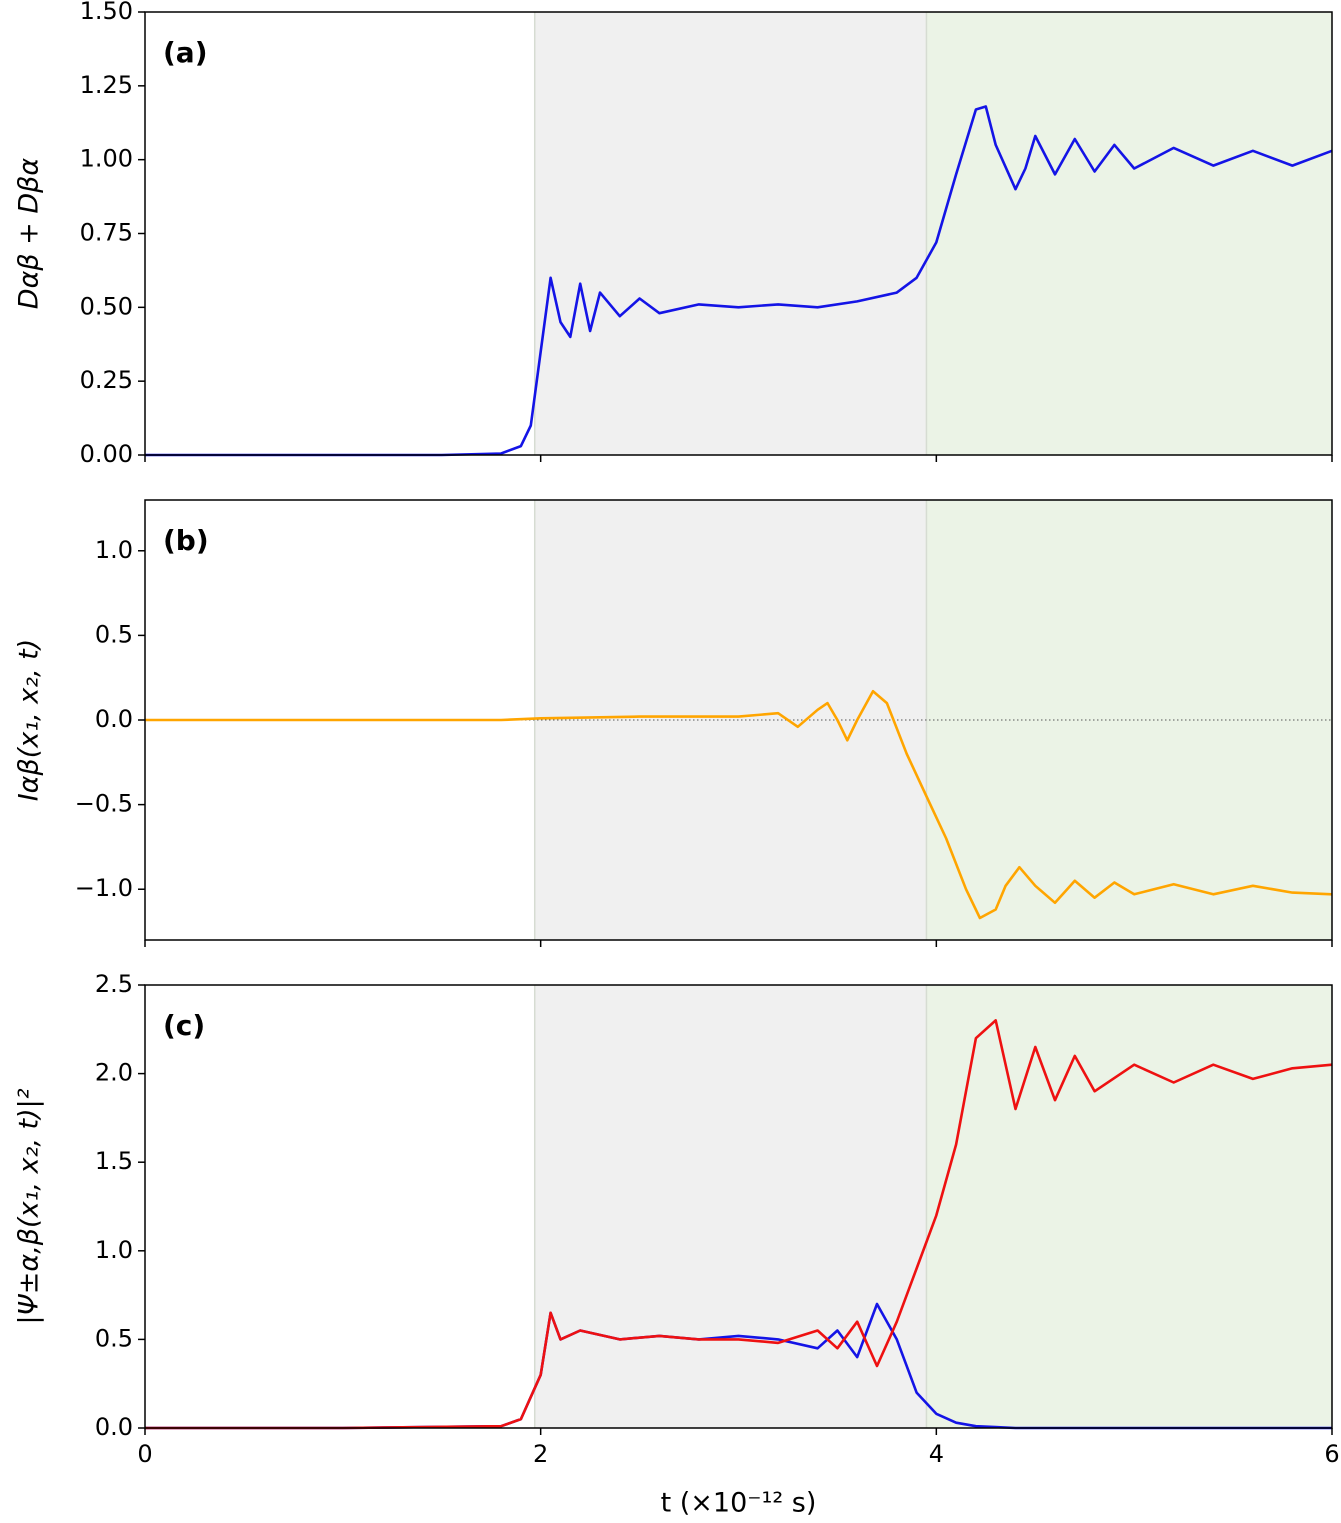 The width and height of the screenshot is (1341, 1523). Describe the element at coordinates (106, 454) in the screenshot. I see `y-tick-label: 0.00` at that location.